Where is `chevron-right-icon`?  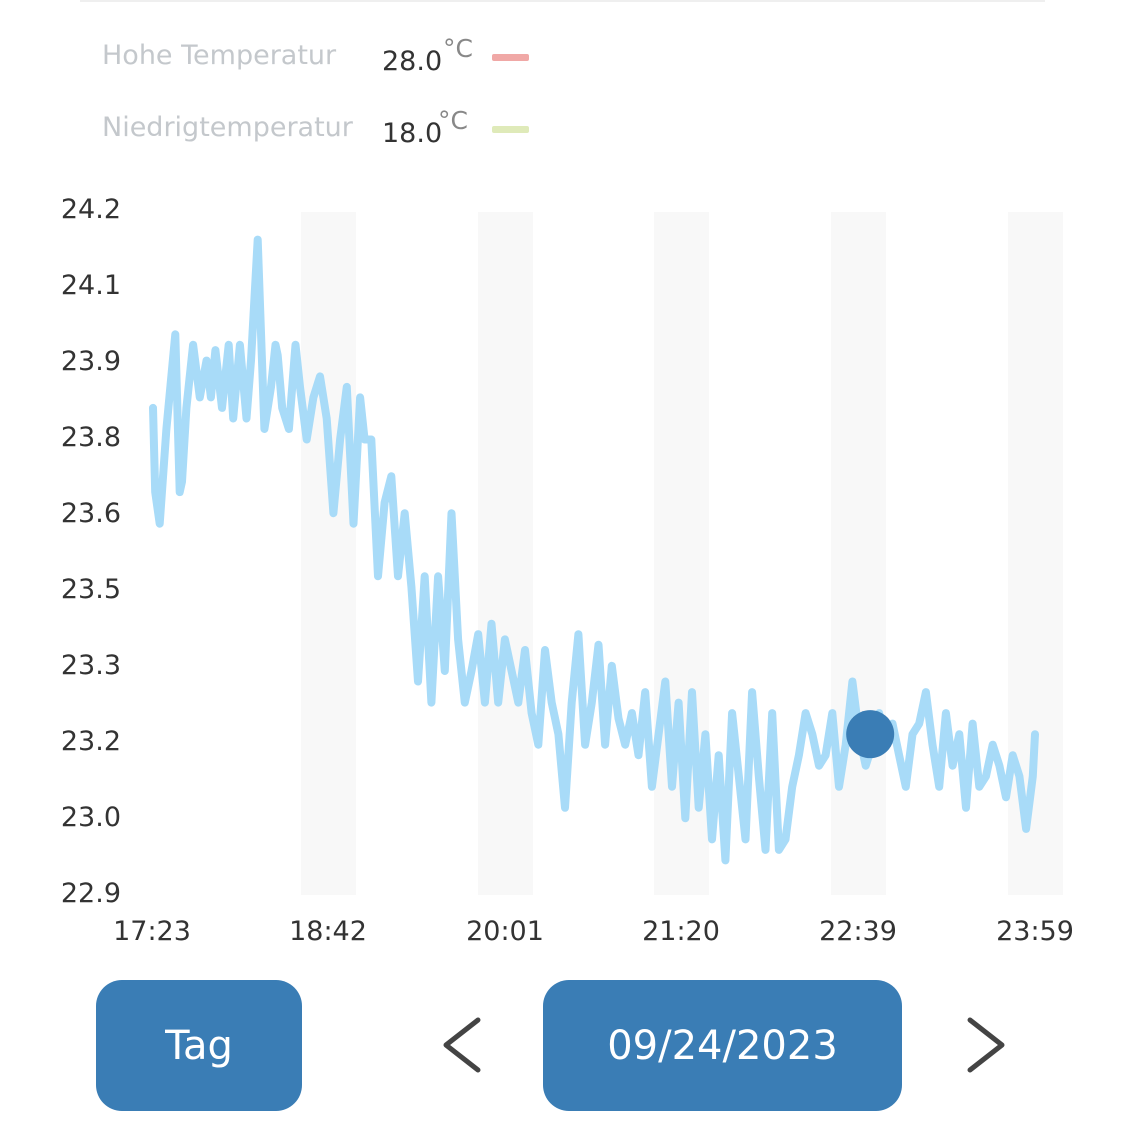
chevron-right-icon is located at coordinates (986, 1045).